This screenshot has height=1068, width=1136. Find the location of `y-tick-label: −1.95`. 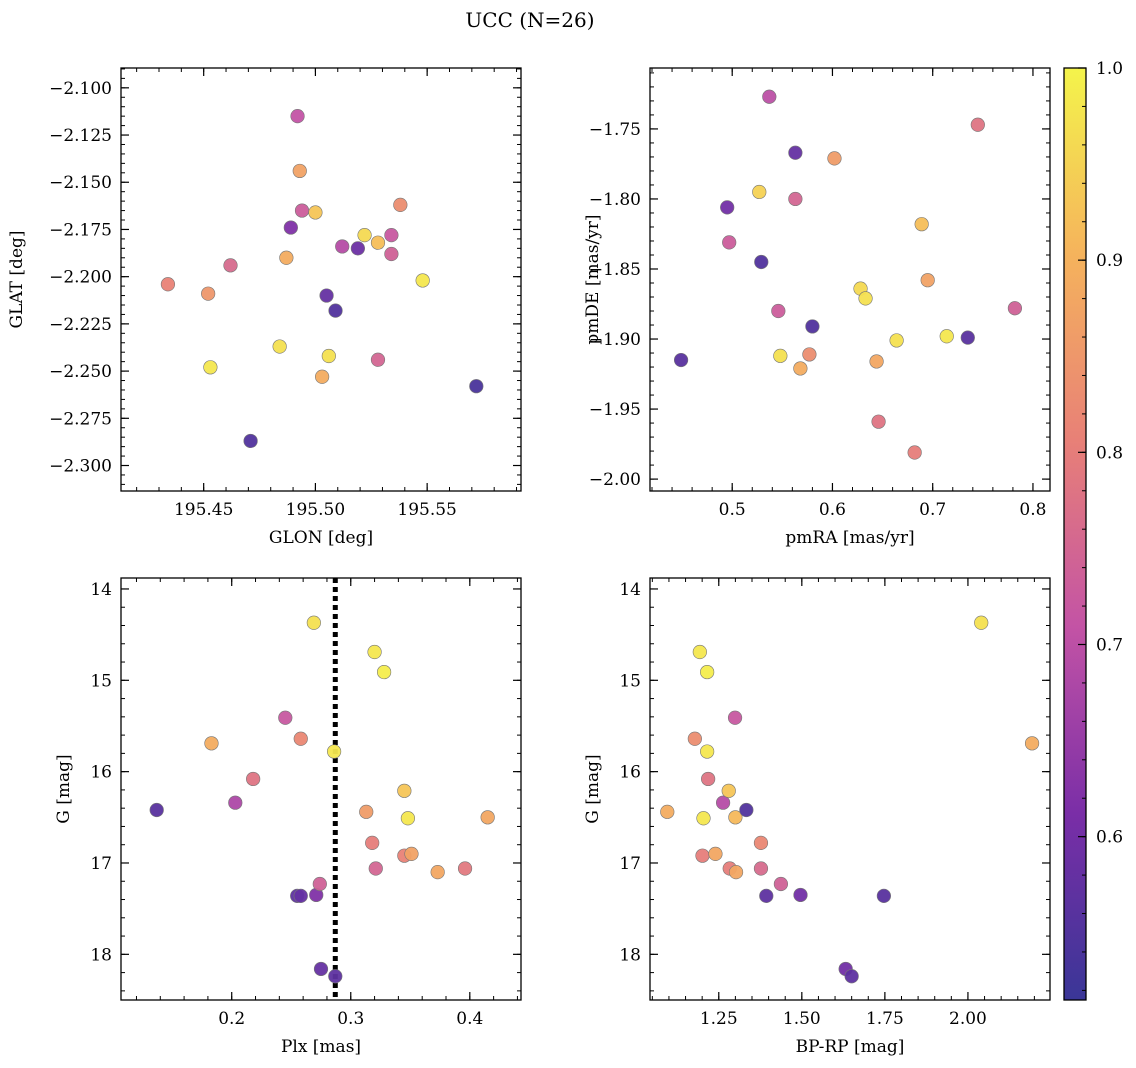

y-tick-label: −1.95 is located at coordinates (615, 410).